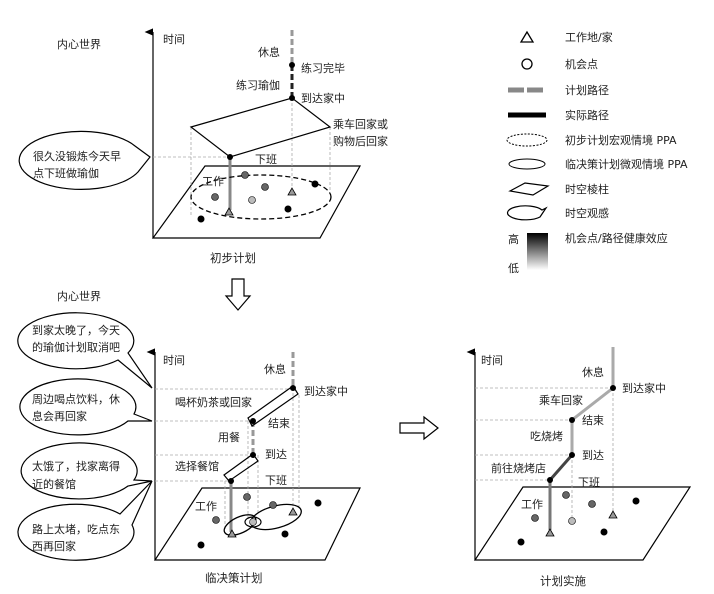 This screenshot has height=594, width=714. Describe the element at coordinates (54, 546) in the screenshot. I see `bubble-text: 西再回家` at that location.